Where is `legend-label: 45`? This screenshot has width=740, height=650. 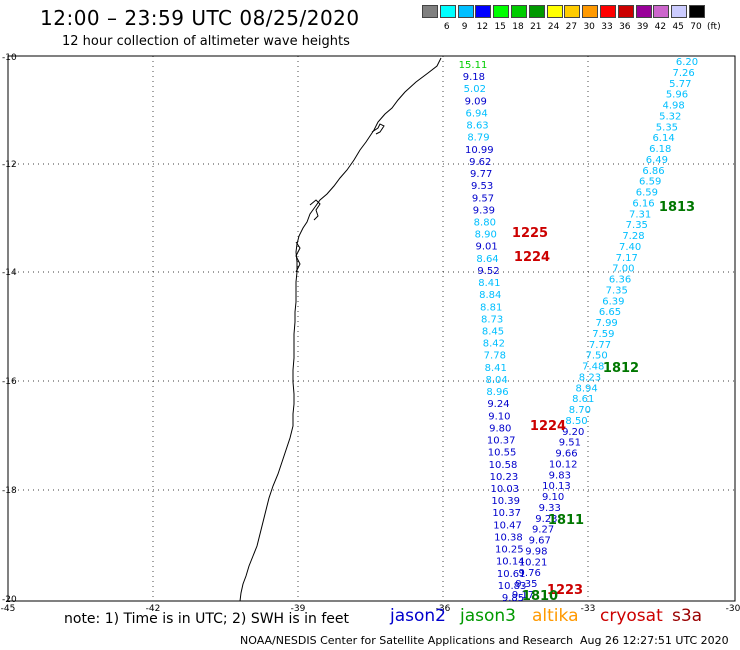 legend-label: 45 is located at coordinates (678, 27).